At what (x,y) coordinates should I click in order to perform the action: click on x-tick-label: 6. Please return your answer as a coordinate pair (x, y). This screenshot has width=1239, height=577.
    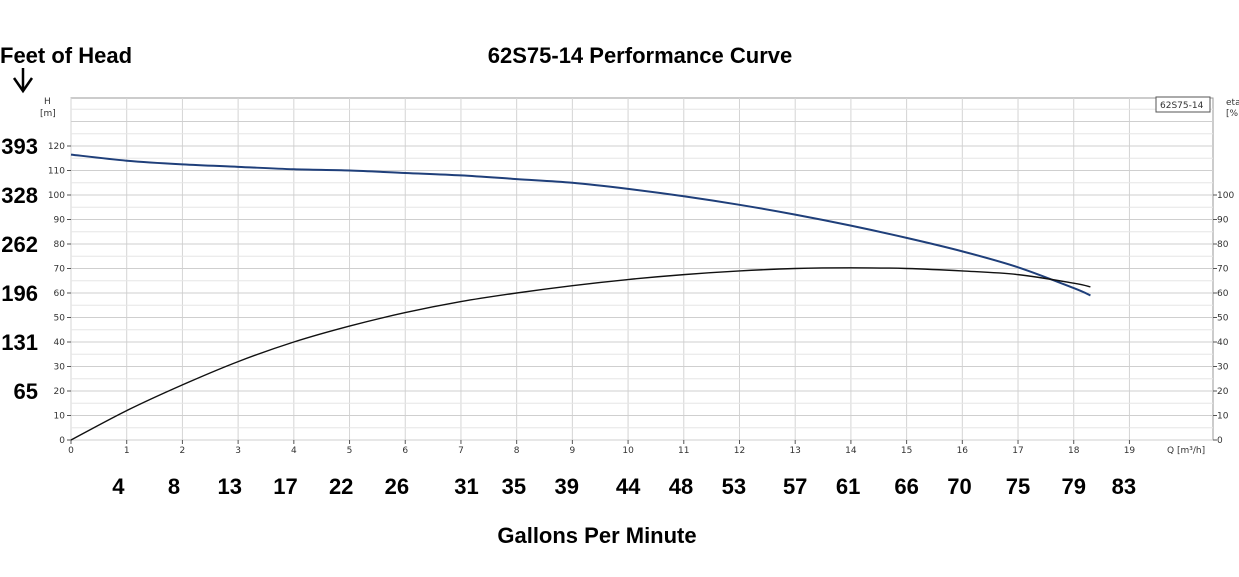
    Looking at the image, I should click on (405, 451).